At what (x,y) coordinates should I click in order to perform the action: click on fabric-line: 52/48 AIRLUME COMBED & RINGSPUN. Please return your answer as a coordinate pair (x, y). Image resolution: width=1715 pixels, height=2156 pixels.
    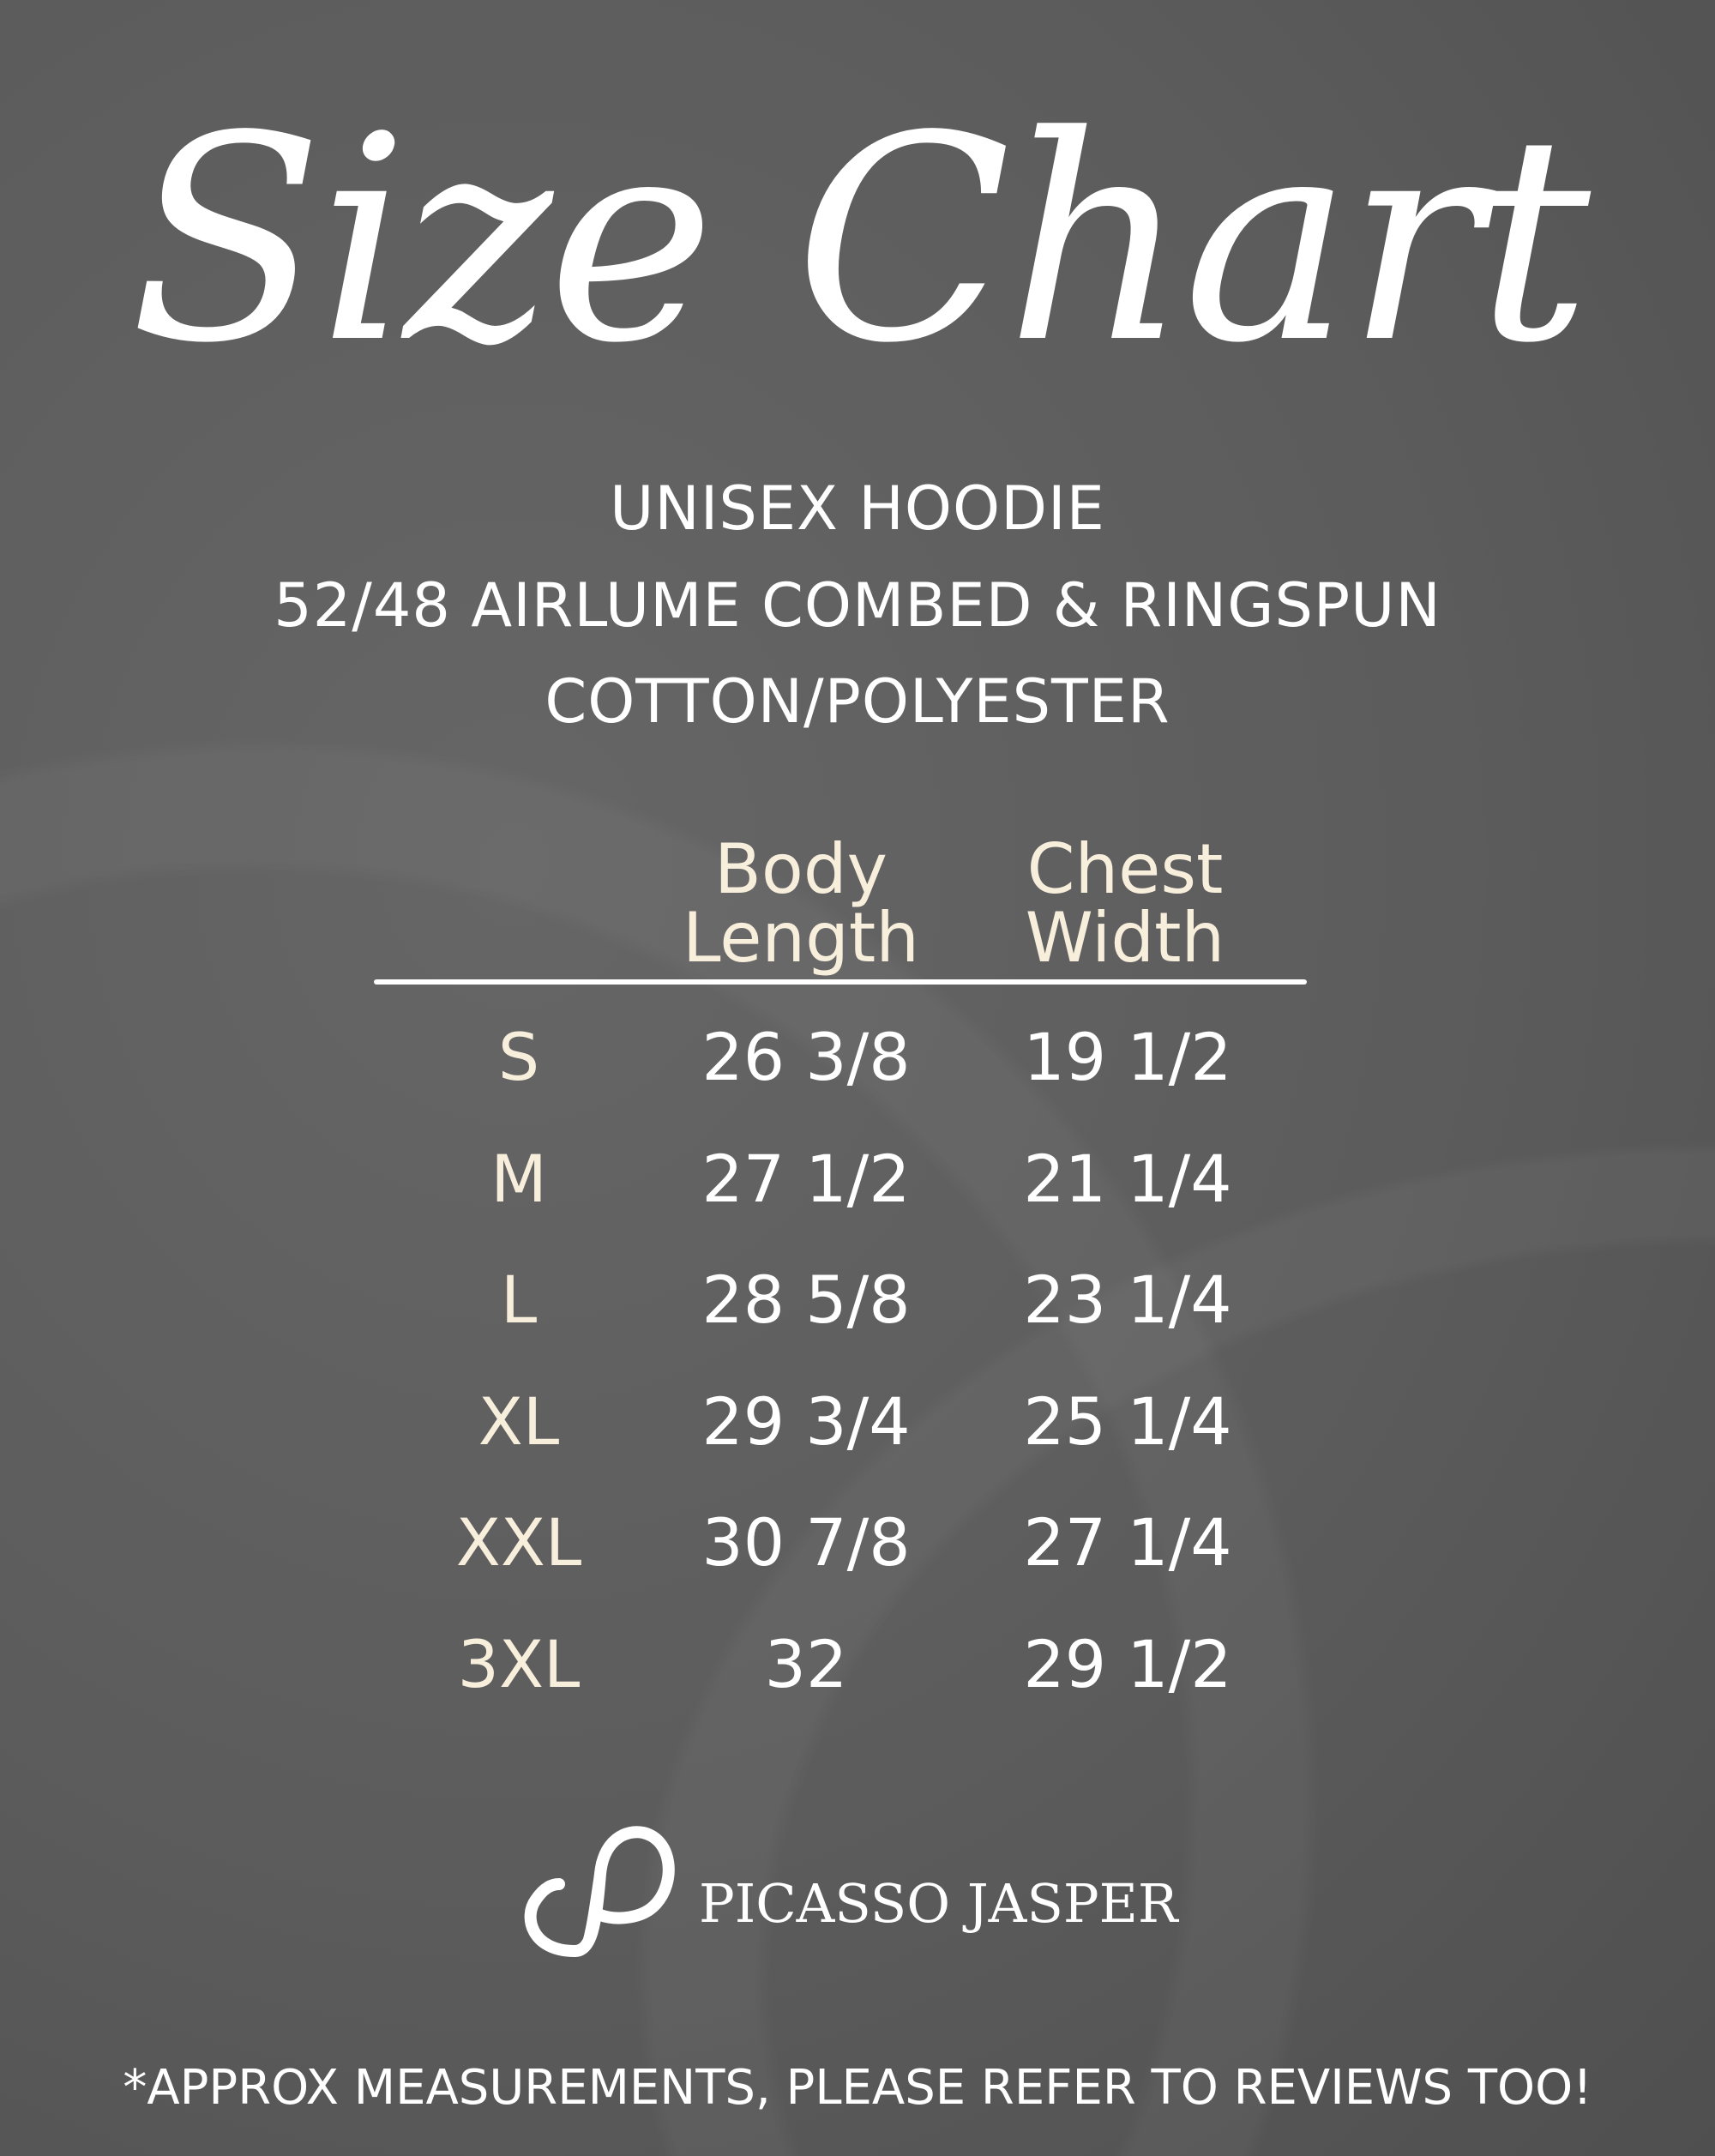
    Looking at the image, I should click on (857, 605).